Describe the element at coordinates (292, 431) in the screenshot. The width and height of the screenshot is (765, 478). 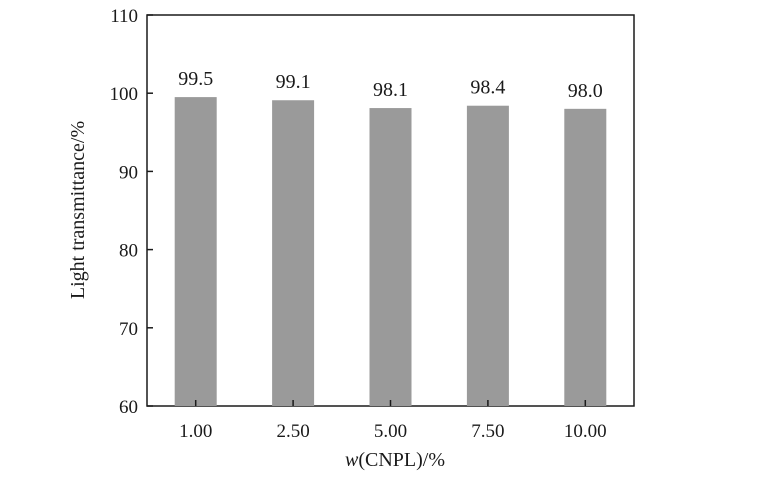
I see `x-tick-label: 2.50` at that location.